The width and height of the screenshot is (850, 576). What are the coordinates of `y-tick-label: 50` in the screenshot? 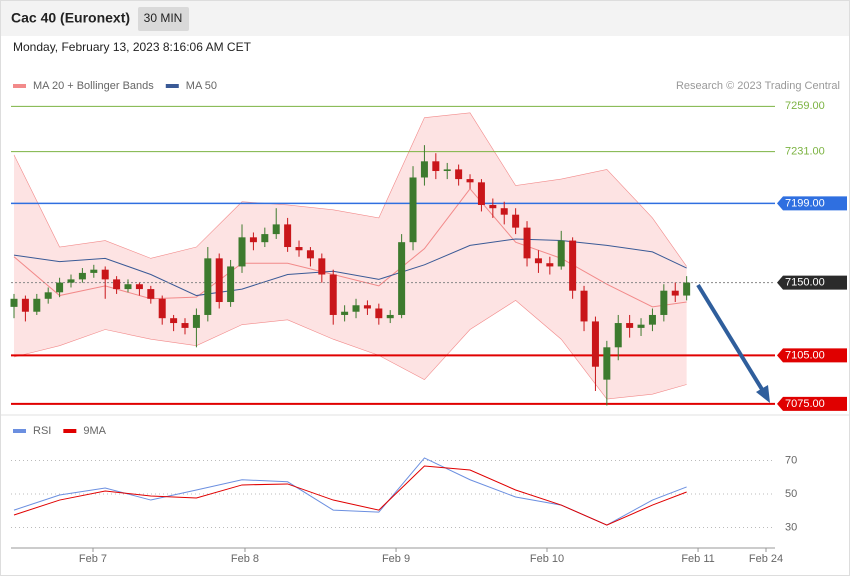 It's located at (791, 494).